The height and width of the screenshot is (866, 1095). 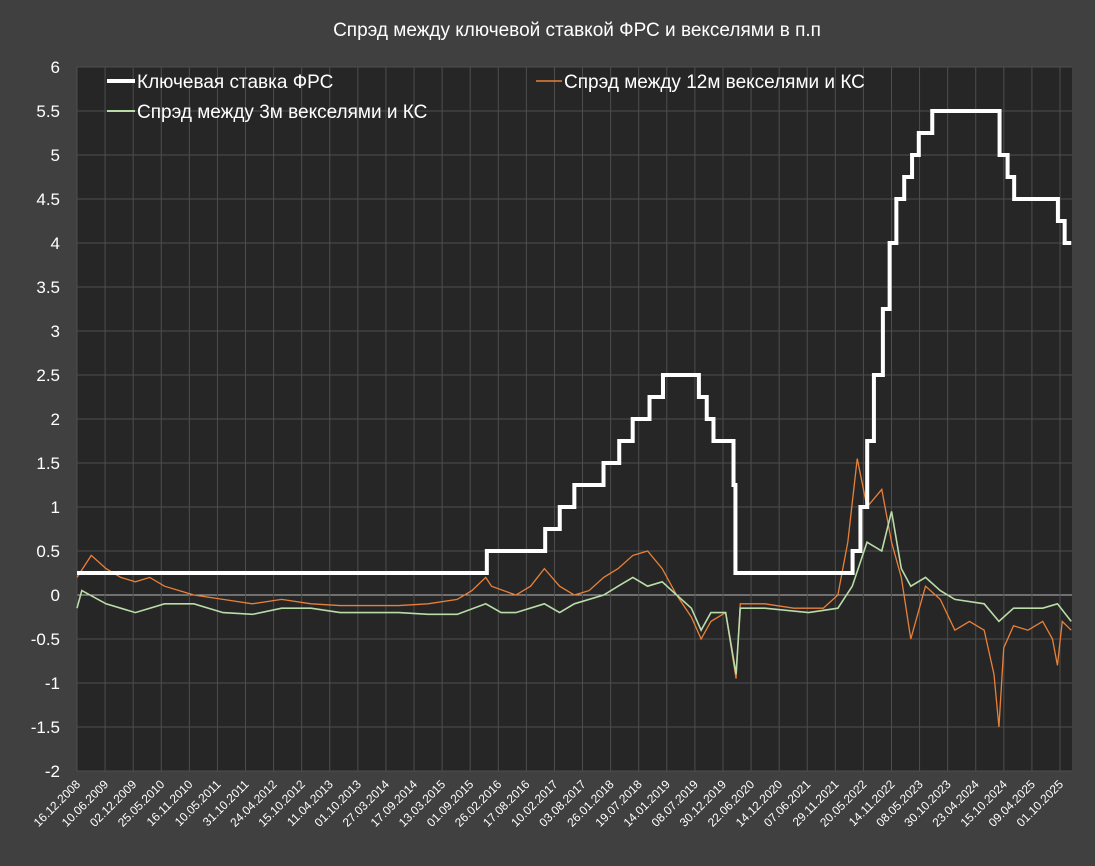 I want to click on y-axis: -2 -1.5 -1 -0.5 0 0.5 1 1.5 2 2.5 3 3.5 4 4.5 5 5.5 6, so click(x=45, y=419).